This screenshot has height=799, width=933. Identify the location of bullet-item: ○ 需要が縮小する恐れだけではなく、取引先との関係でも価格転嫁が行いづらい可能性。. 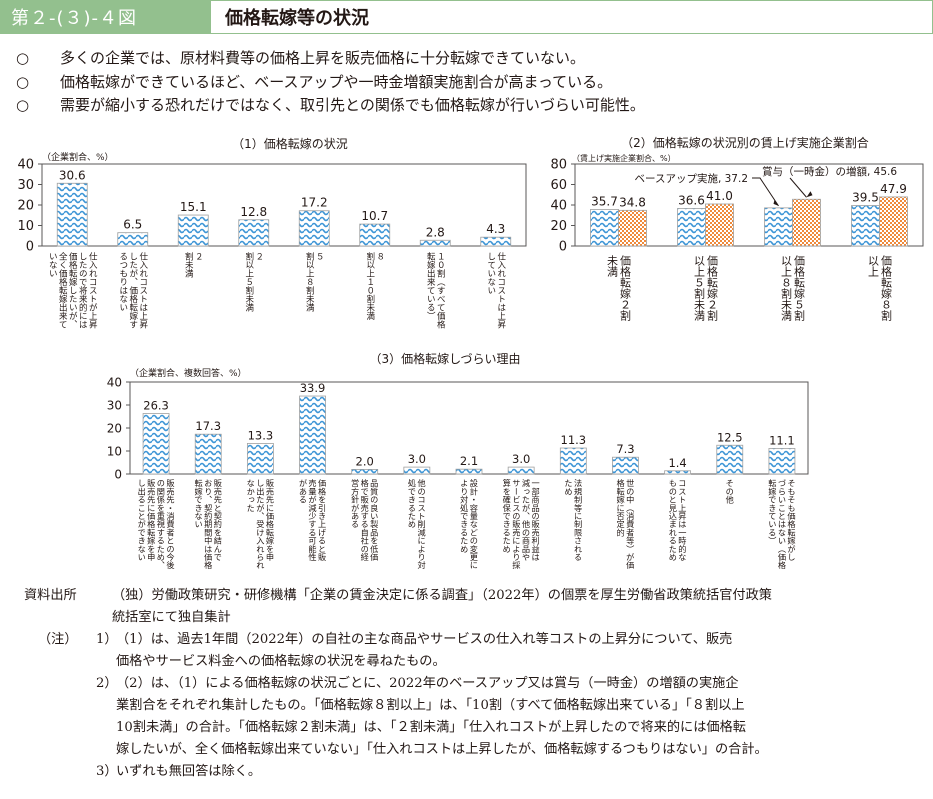
(330, 106).